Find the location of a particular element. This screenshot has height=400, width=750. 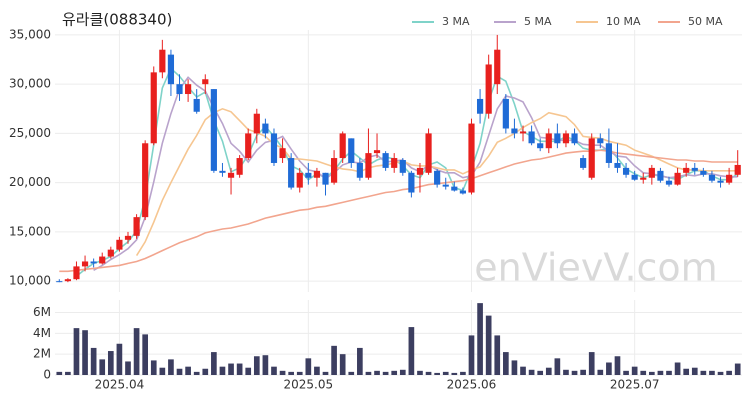

chart-title: 유라클(088340) is located at coordinates (117, 20).